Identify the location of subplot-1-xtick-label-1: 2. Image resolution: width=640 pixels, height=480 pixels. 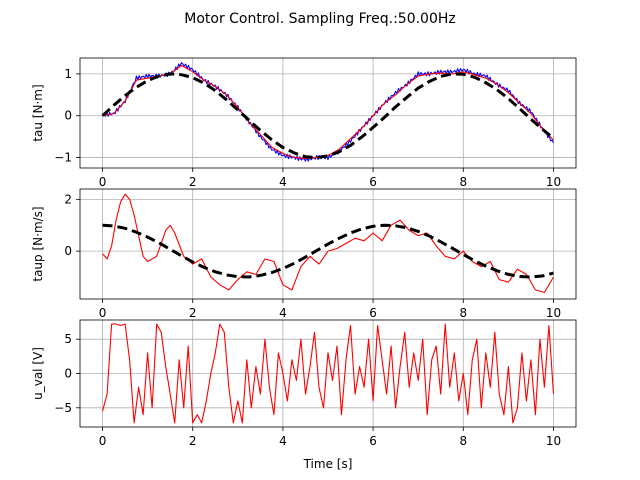
(193, 182).